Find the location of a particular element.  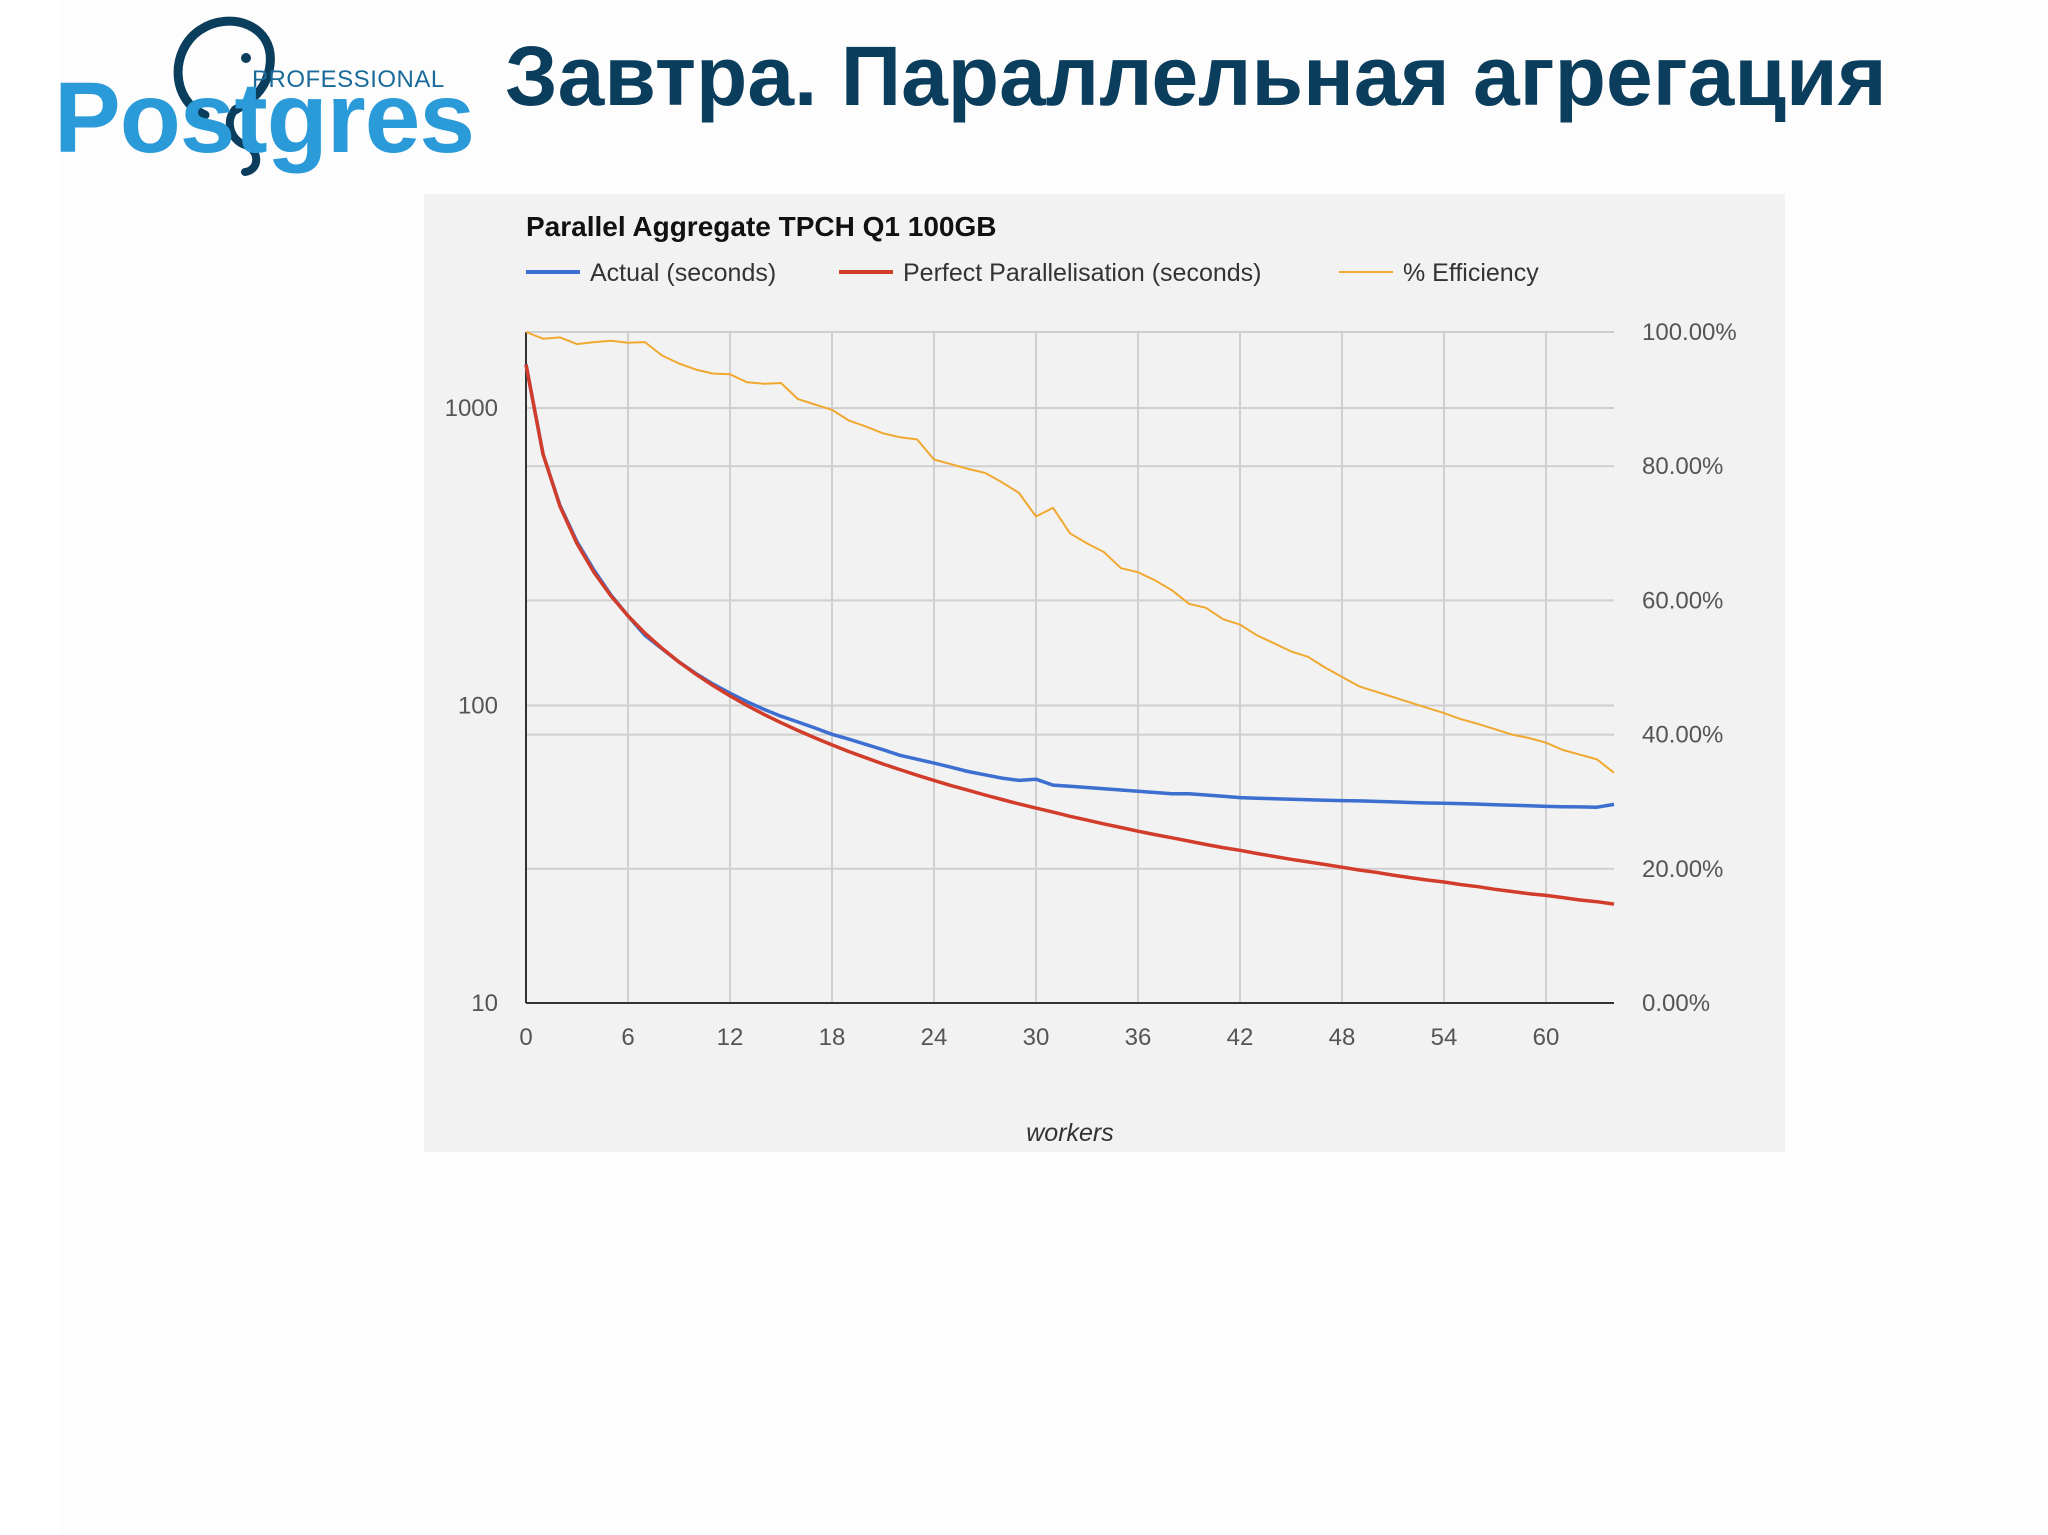

slide-title: Завтра. Параллельная агрегация is located at coordinates (1196, 76).